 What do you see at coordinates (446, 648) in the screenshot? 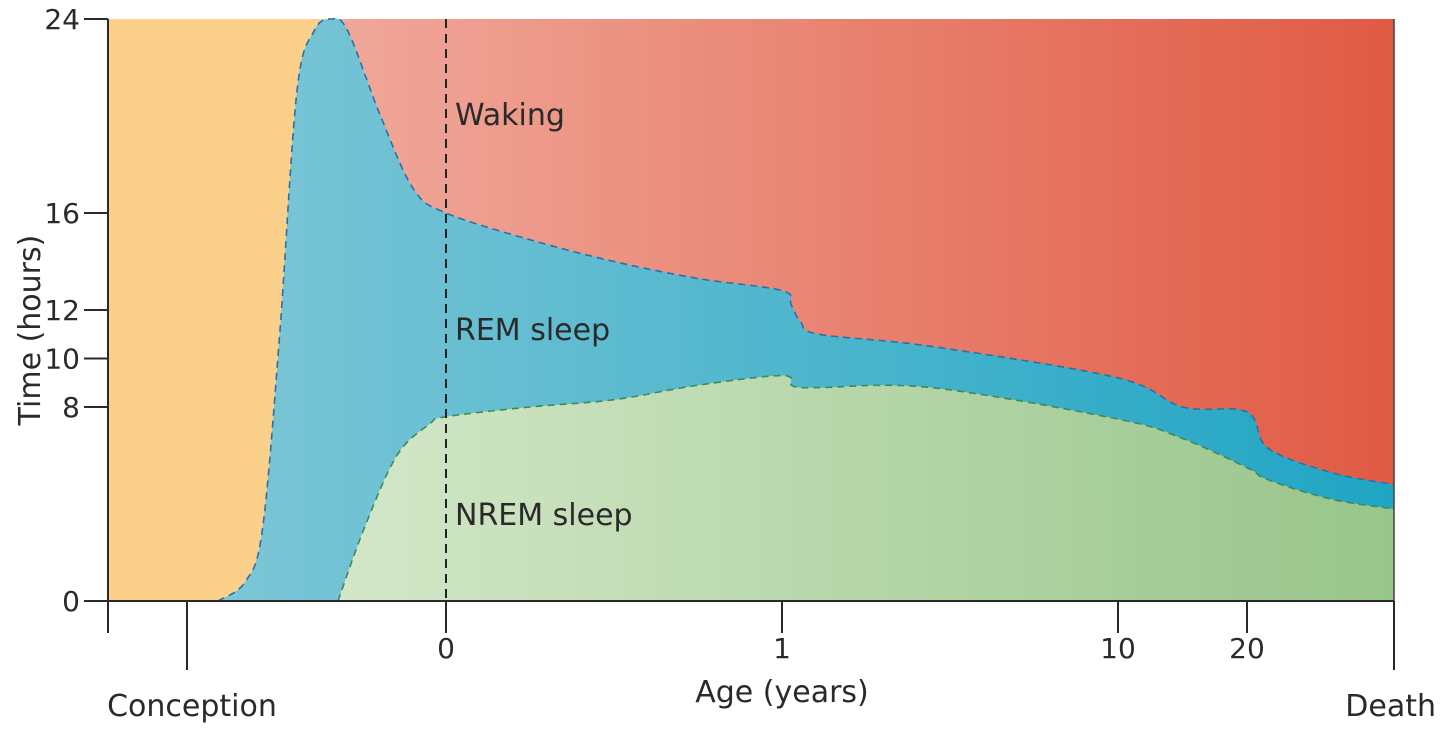
I see `x-tick-label: 0` at bounding box center [446, 648].